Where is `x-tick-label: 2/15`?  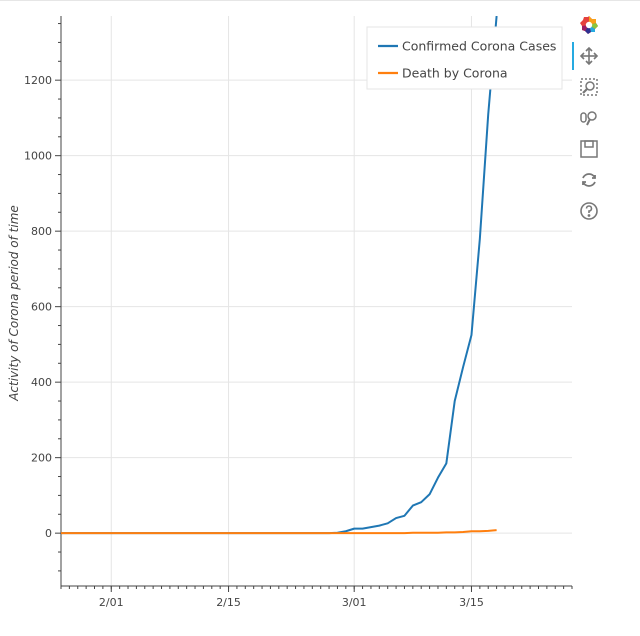 x-tick-label: 2/15 is located at coordinates (228, 602).